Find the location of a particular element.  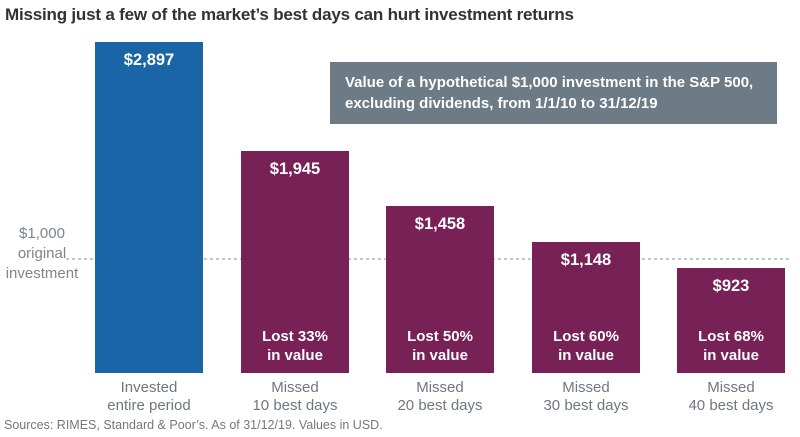

bar-loss-label: Lost 60% in value is located at coordinates (586, 346).